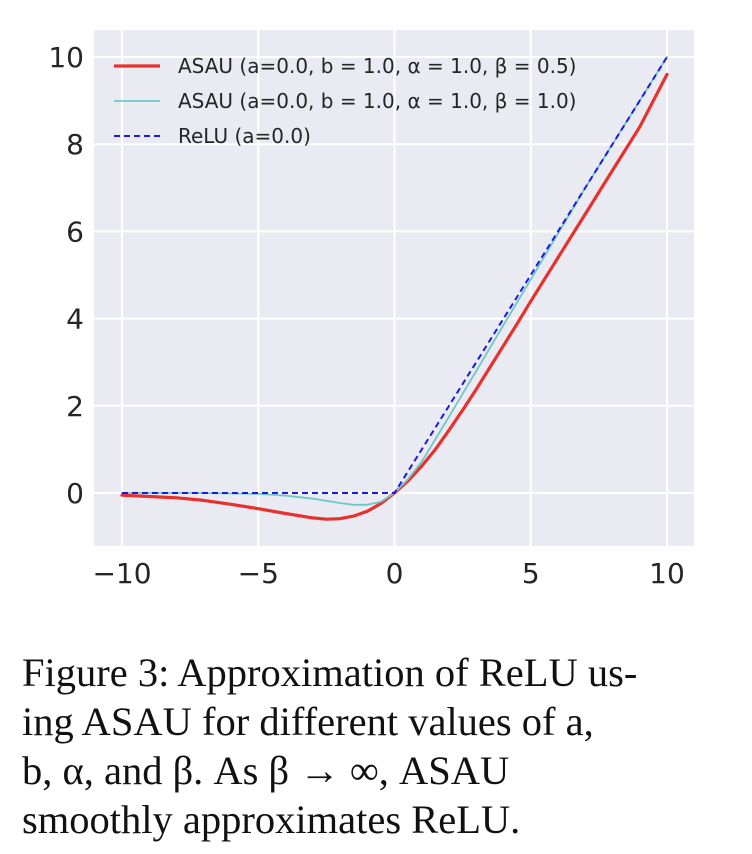  Describe the element at coordinates (531, 573) in the screenshot. I see `x-tick-label: 5` at that location.